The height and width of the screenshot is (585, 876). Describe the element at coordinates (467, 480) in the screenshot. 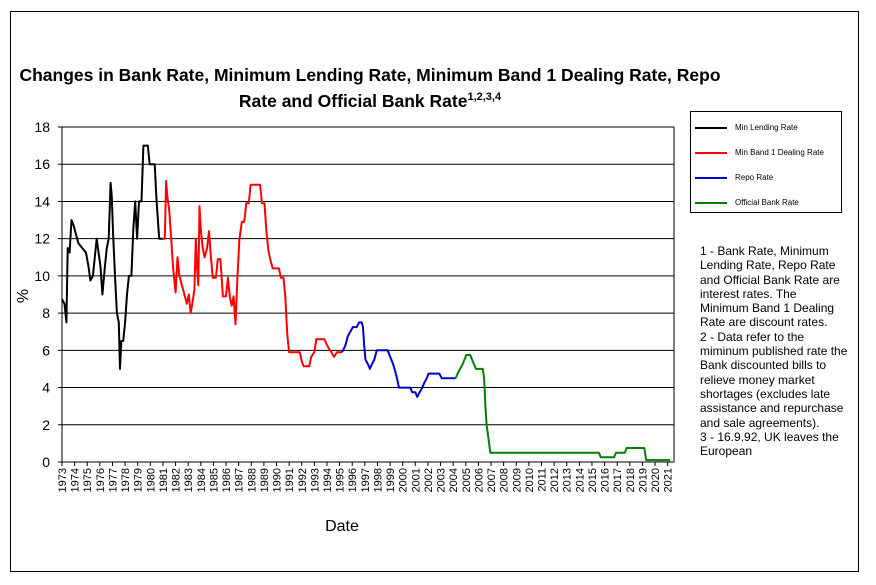

I see `x-tick-label: 2005` at that location.